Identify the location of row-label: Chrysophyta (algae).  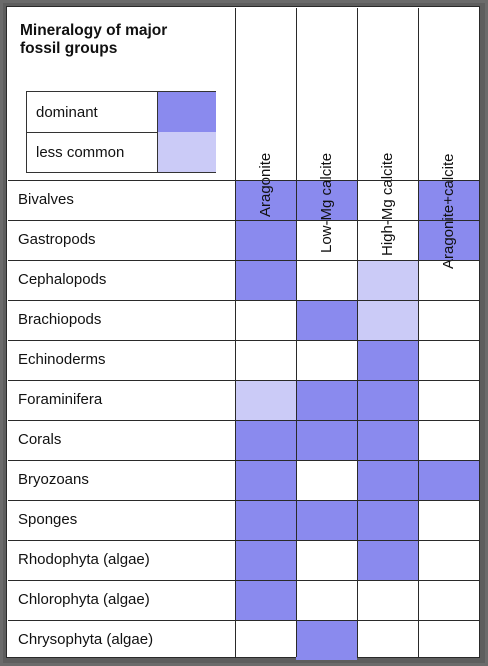
(86, 639).